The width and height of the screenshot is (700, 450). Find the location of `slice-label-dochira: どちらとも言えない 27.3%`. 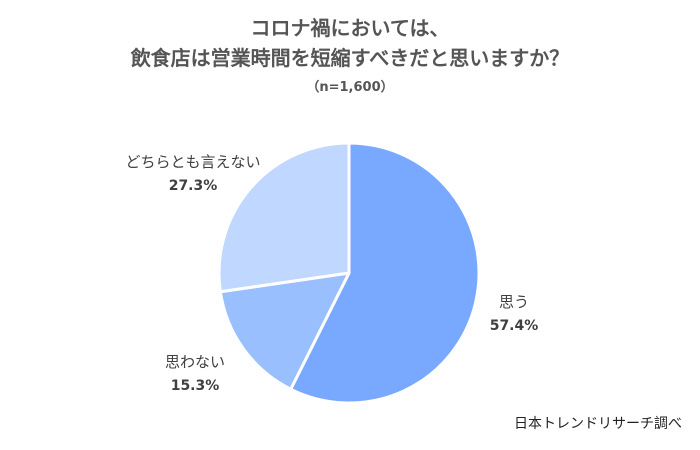

slice-label-dochira: どちらとも言えない 27.3% is located at coordinates (193, 174).